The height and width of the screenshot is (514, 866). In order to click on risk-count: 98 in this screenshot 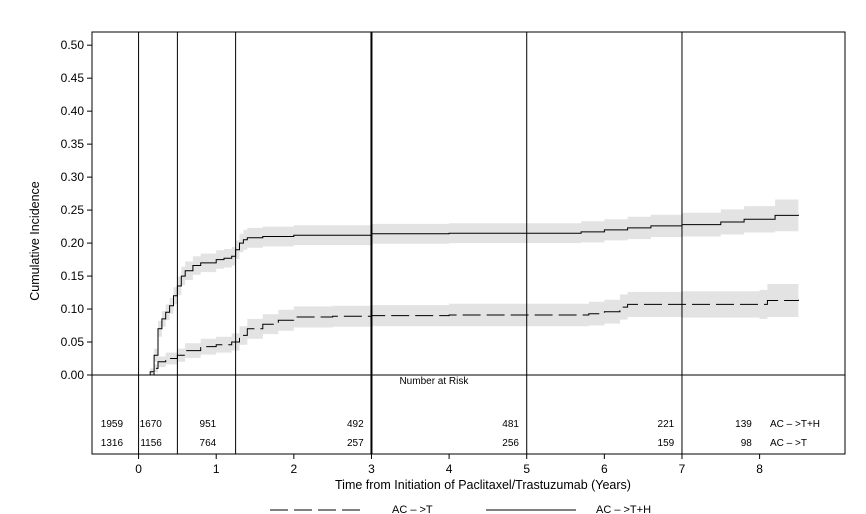, I will do `click(747, 443)`.